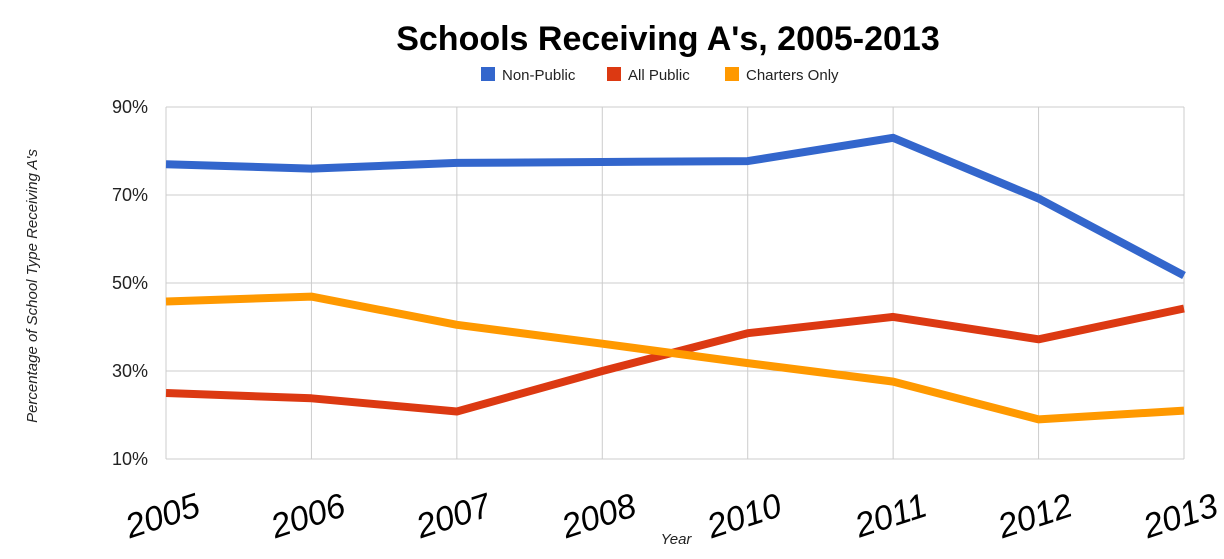 Image resolution: width=1224 pixels, height=559 pixels. I want to click on x-tick-label: 2007, so click(454, 516).